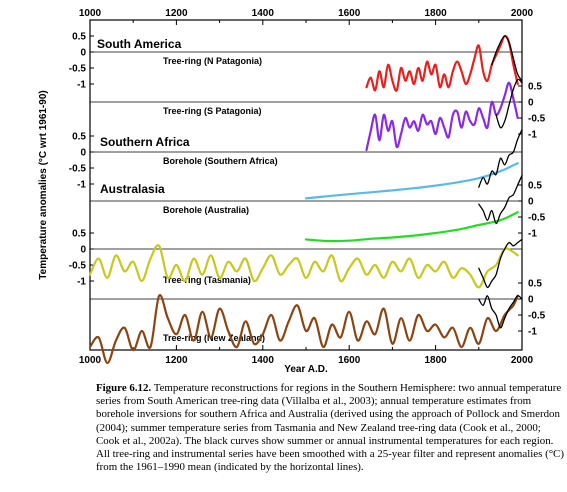 Image resolution: width=567 pixels, height=492 pixels. Describe the element at coordinates (207, 280) in the screenshot. I see `series-label-5: Tree-ring (Tasmania)` at that location.